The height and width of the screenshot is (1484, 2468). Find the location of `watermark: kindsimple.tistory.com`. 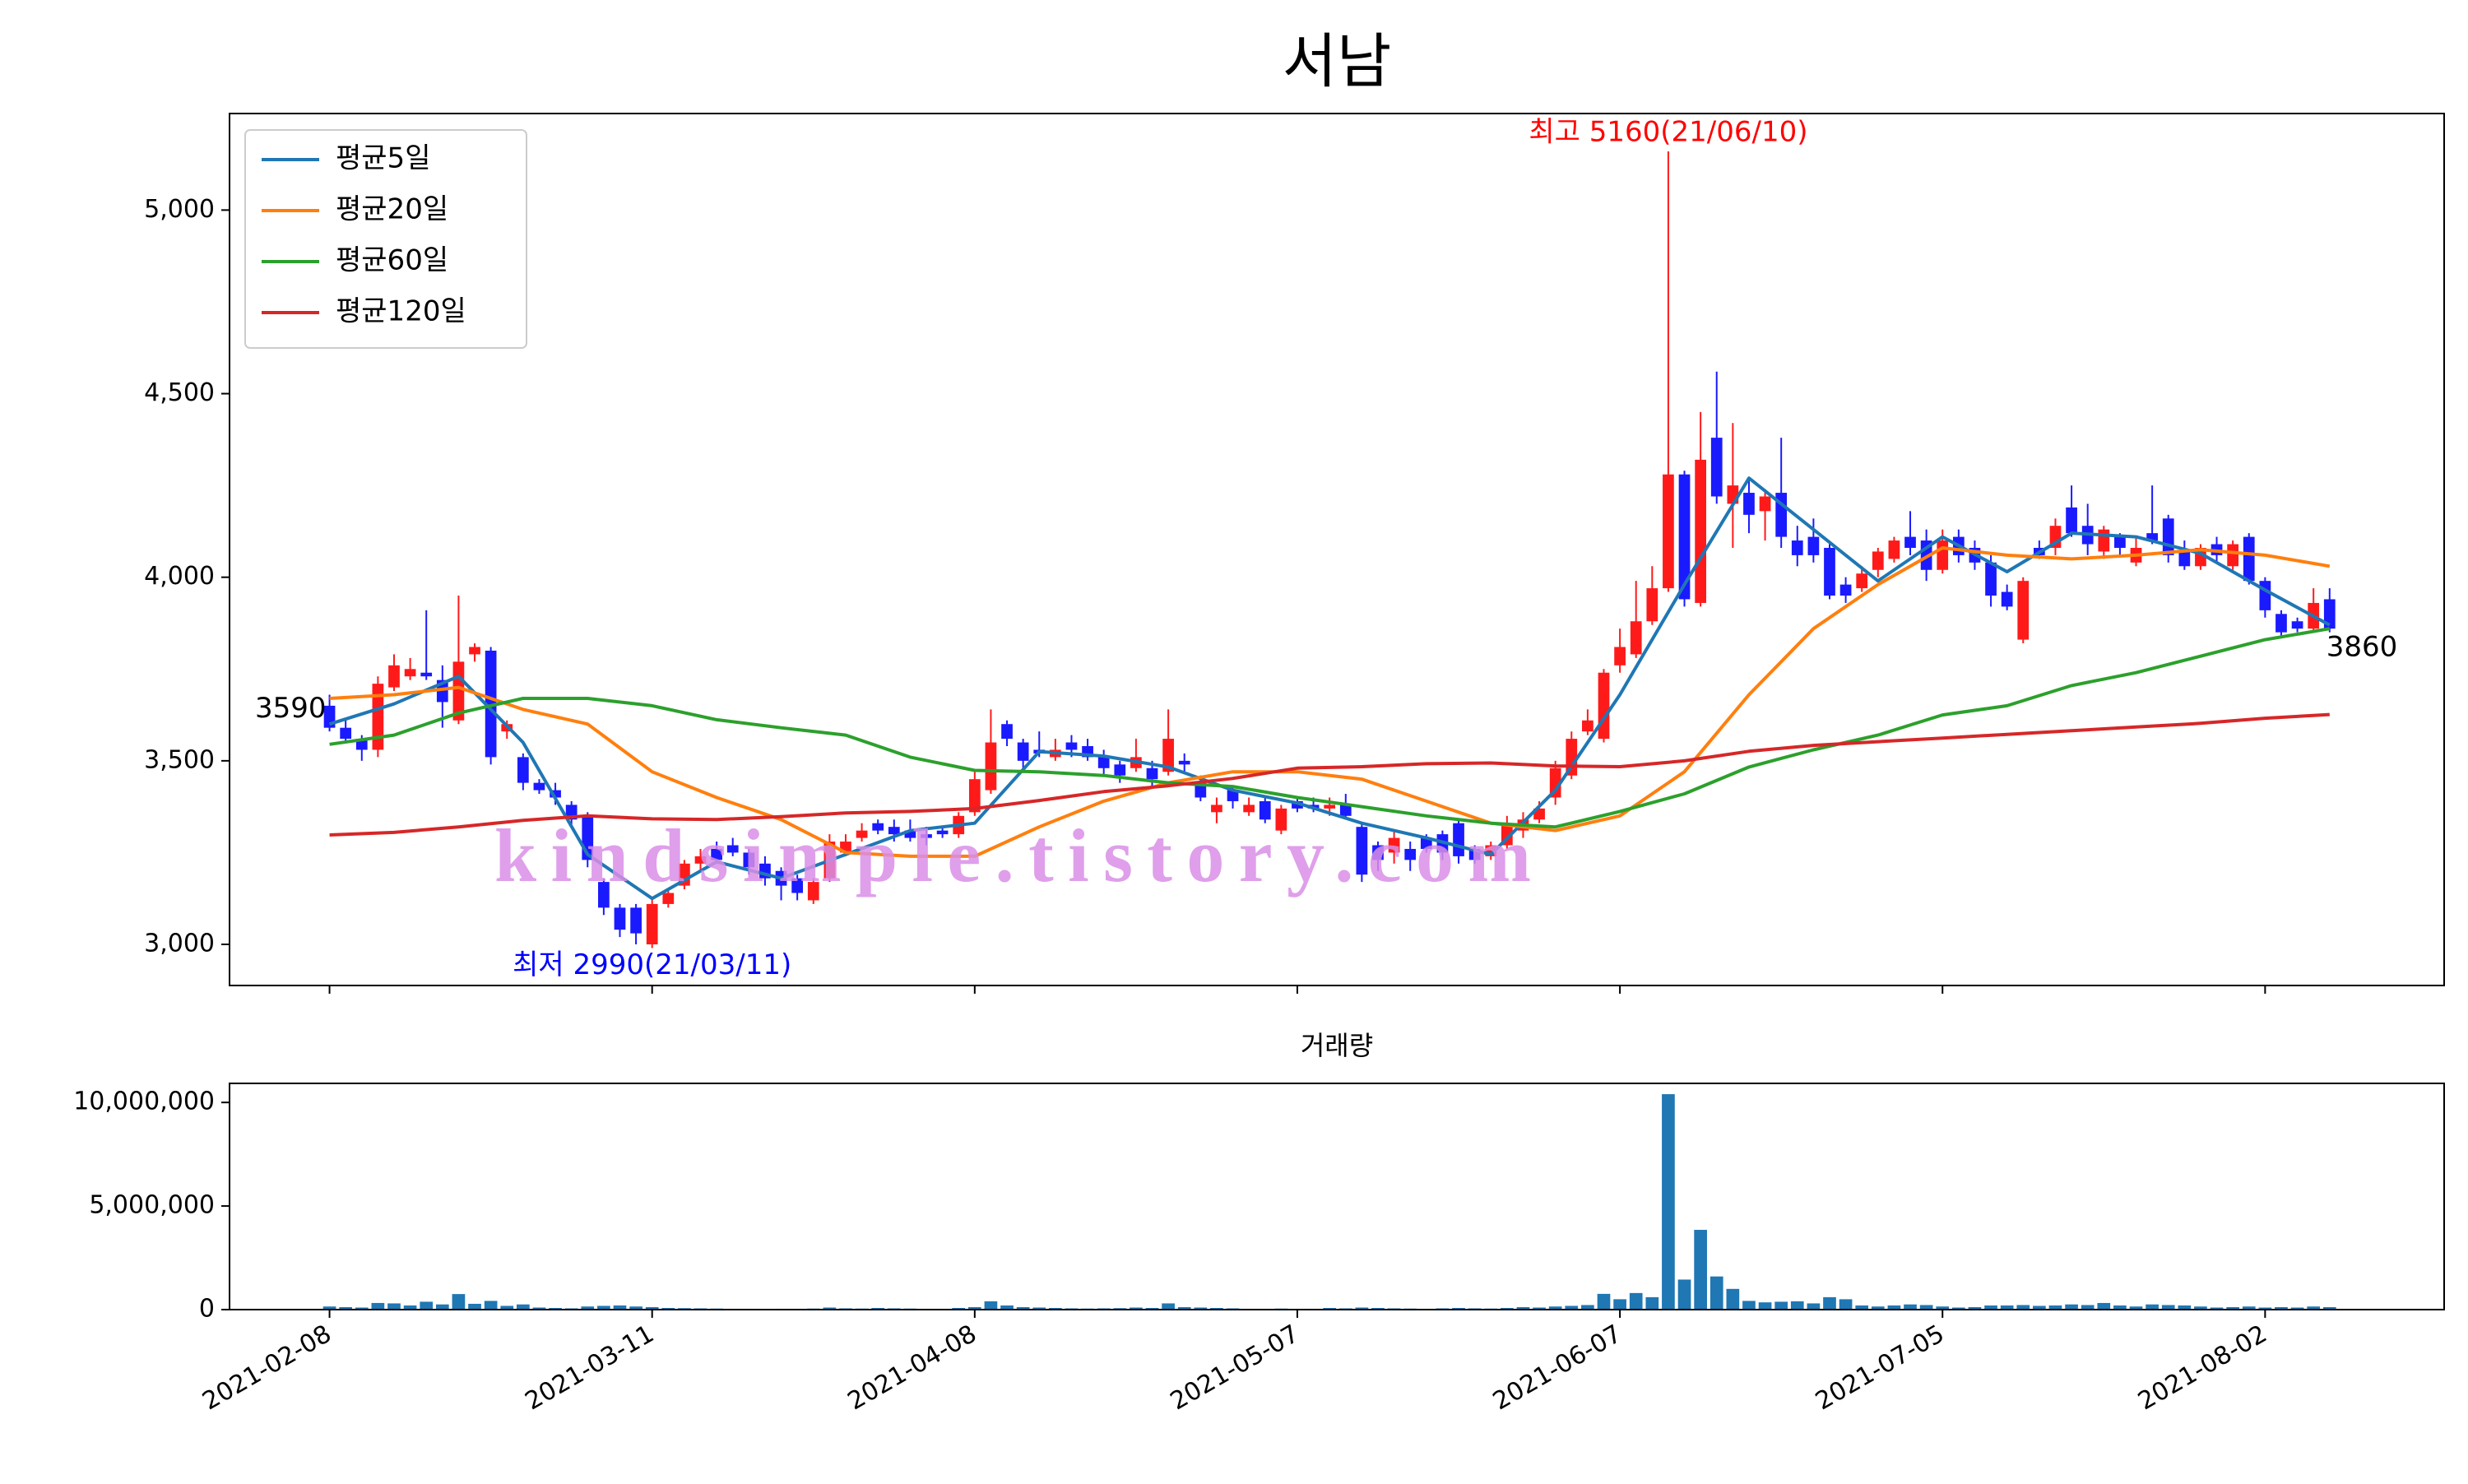

watermark: kindsimple.tistory.com is located at coordinates (1012, 855).